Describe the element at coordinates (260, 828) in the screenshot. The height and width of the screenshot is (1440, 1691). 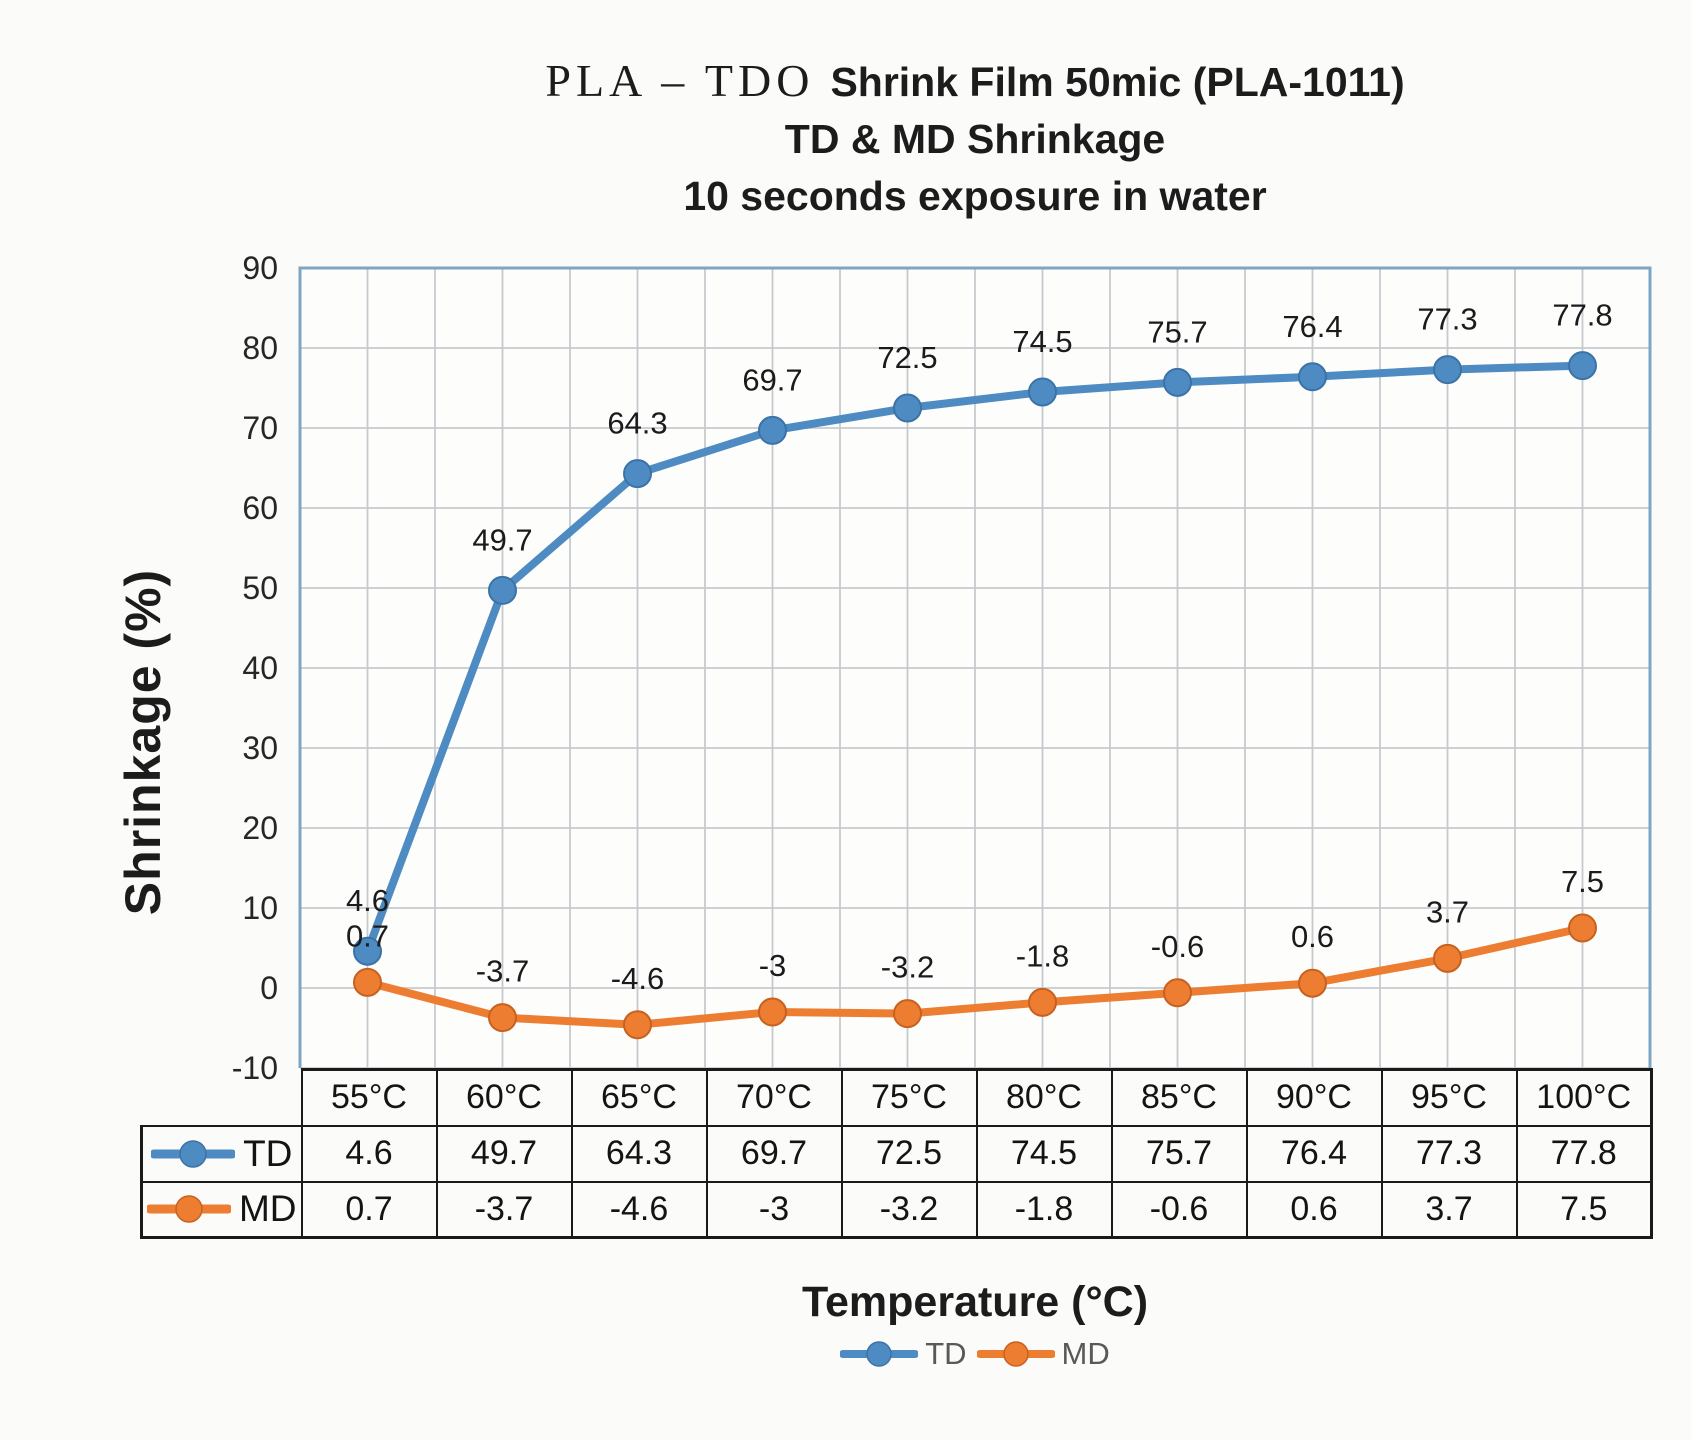
I see `y-tick-label: 20` at that location.